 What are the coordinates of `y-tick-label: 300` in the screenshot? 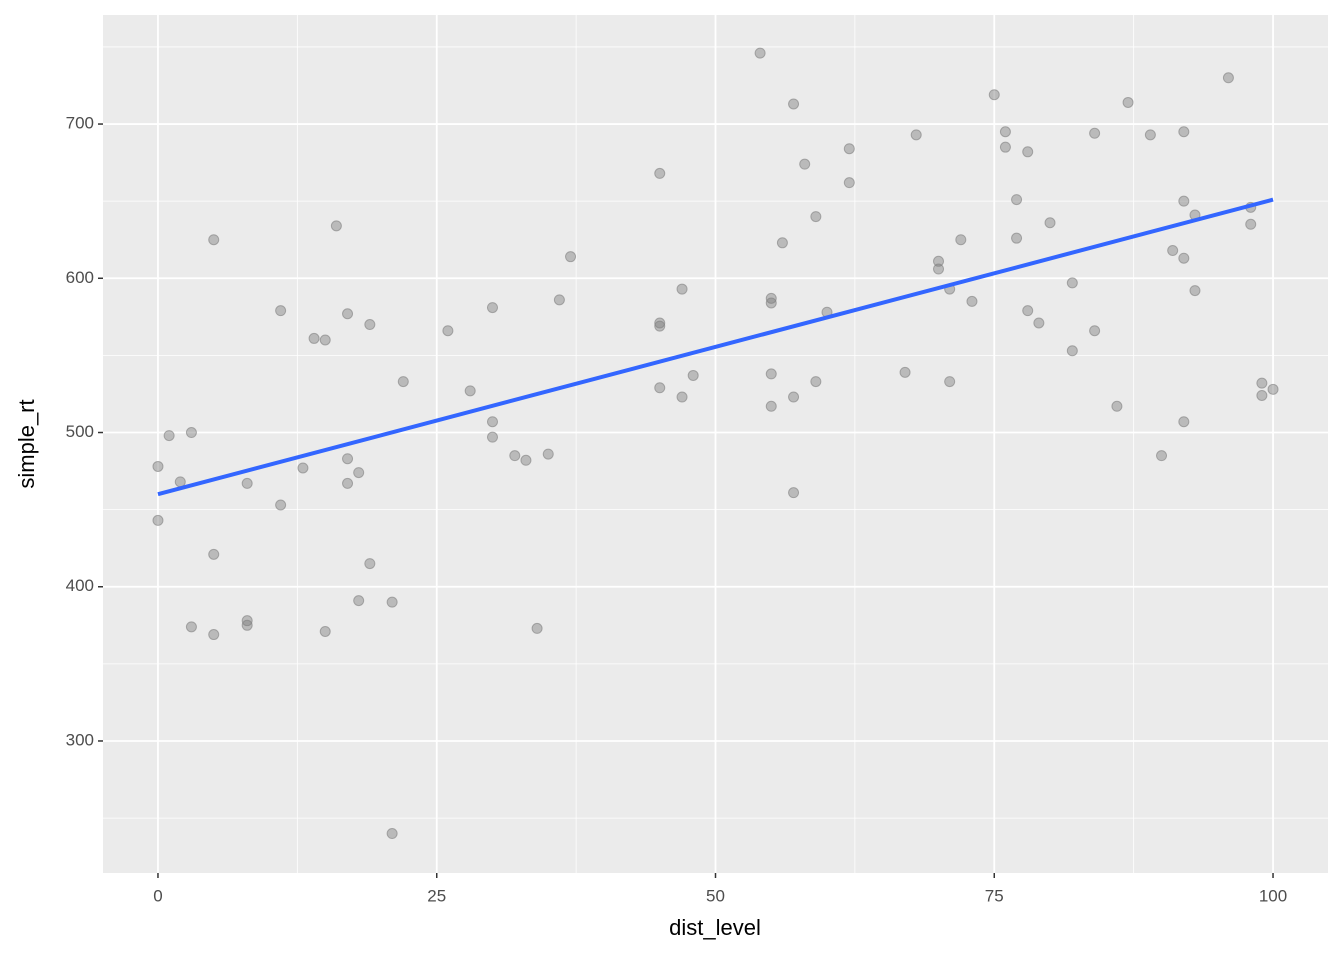 It's located at (80, 739).